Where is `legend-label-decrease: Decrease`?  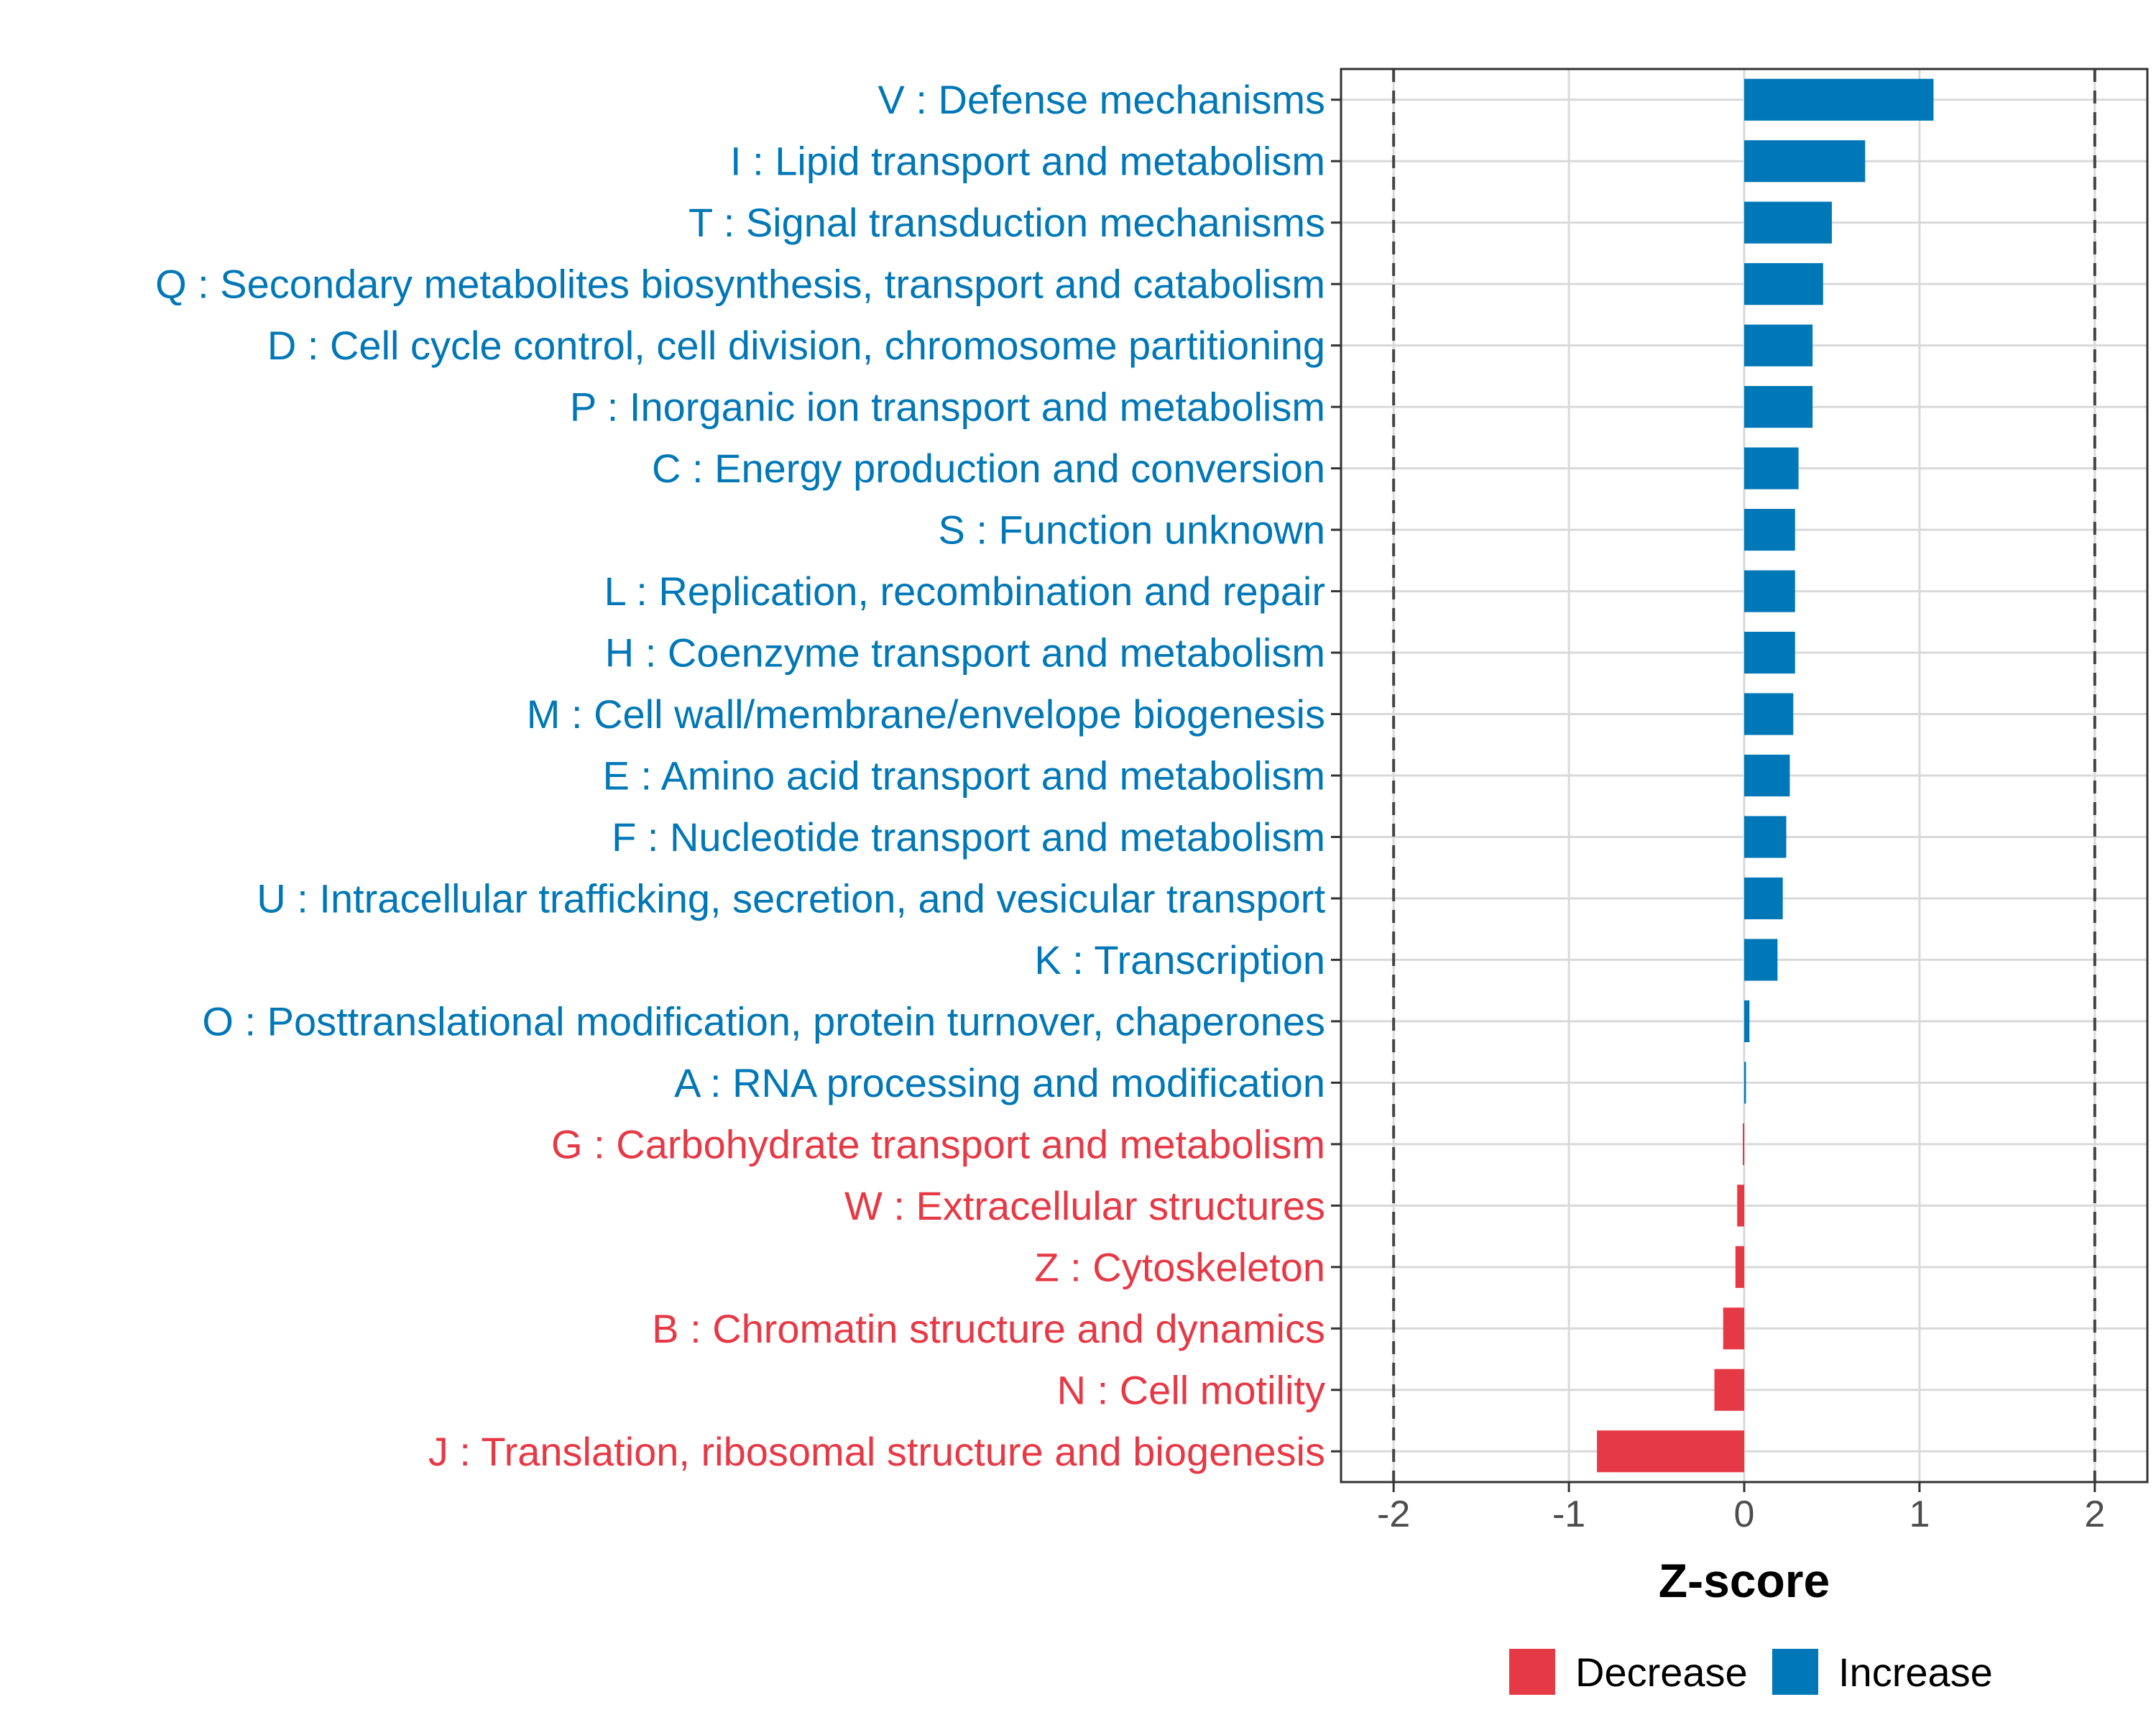 legend-label-decrease: Decrease is located at coordinates (1661, 1672).